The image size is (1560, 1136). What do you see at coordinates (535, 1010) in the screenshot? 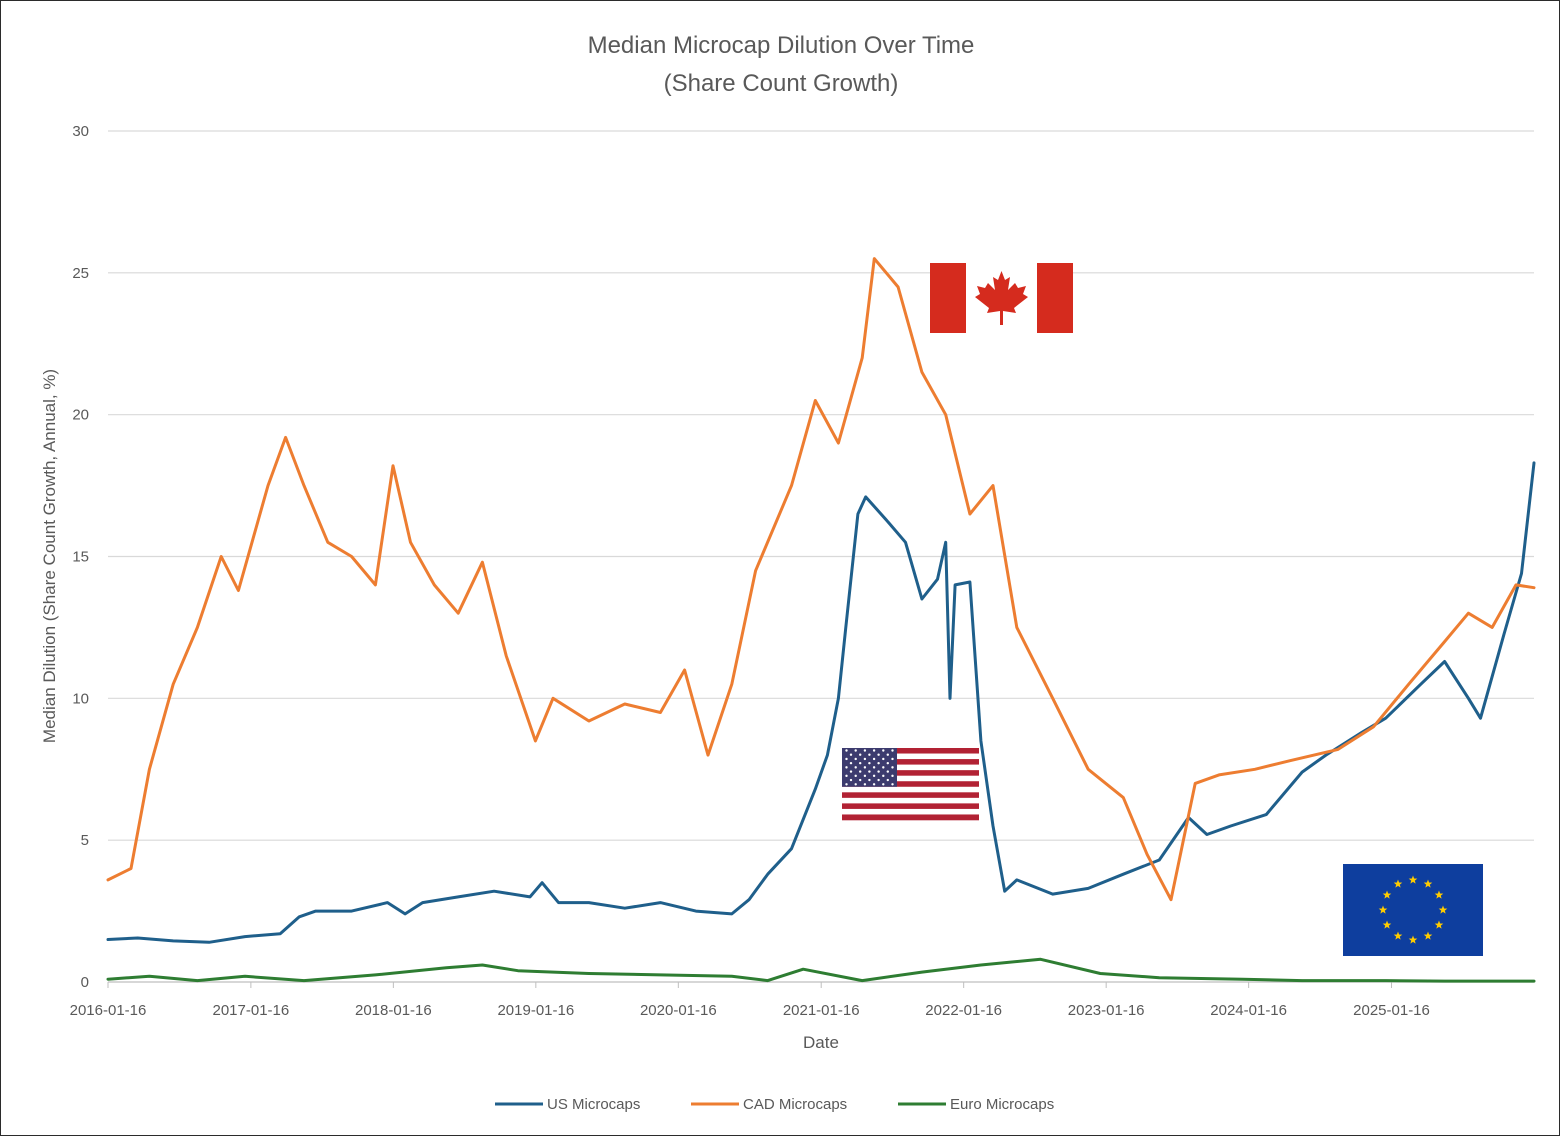
I see `x-tick-label: 2019-01-16` at bounding box center [535, 1010].